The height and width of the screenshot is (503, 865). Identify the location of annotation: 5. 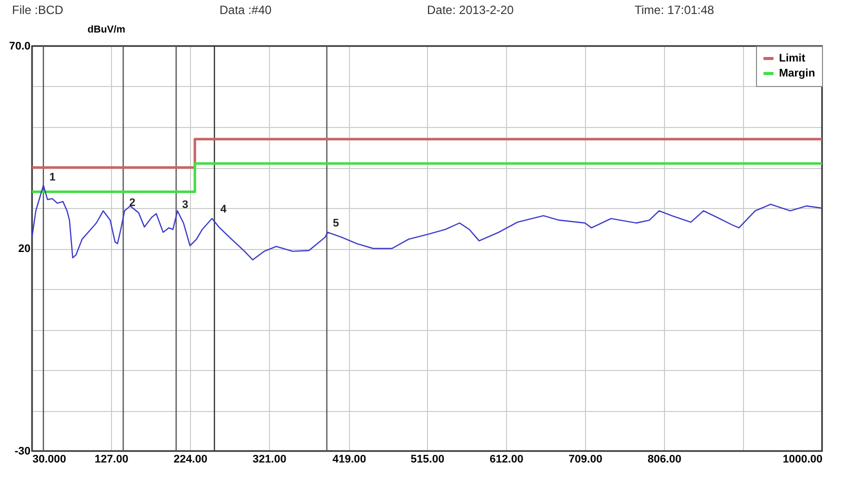
(335, 223).